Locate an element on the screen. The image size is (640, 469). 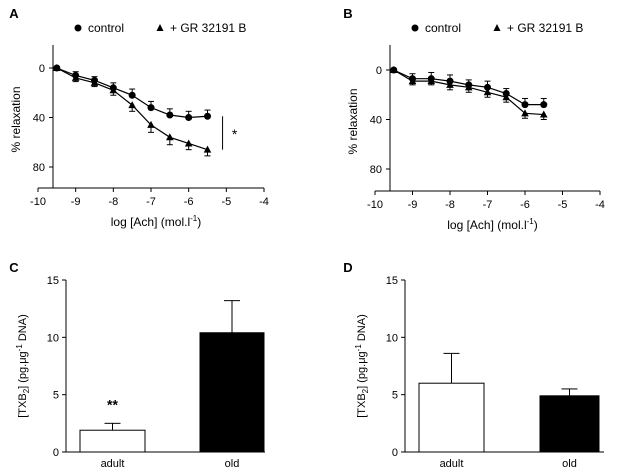
panel-label: D is located at coordinates (347, 267).